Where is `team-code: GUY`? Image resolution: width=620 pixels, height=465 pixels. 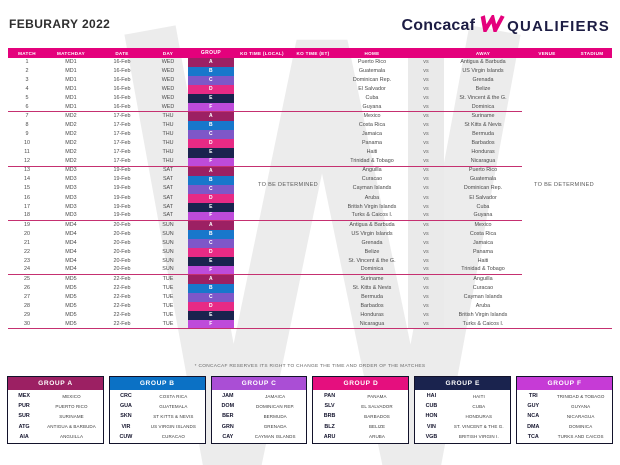 team-code: GUY is located at coordinates (533, 406).